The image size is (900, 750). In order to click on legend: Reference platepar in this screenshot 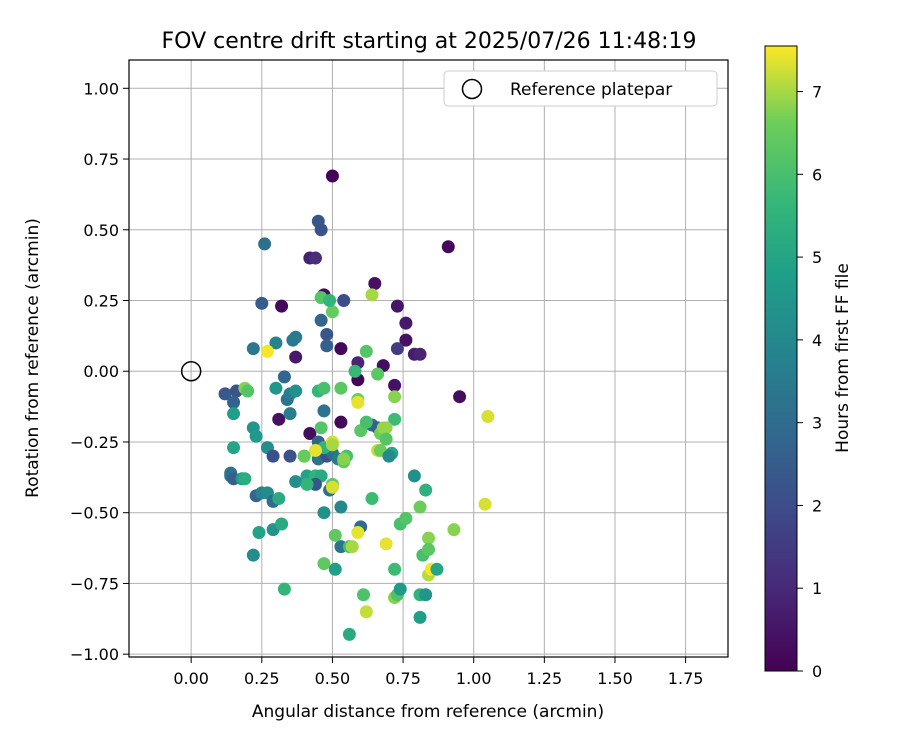, I will do `click(580, 88)`.